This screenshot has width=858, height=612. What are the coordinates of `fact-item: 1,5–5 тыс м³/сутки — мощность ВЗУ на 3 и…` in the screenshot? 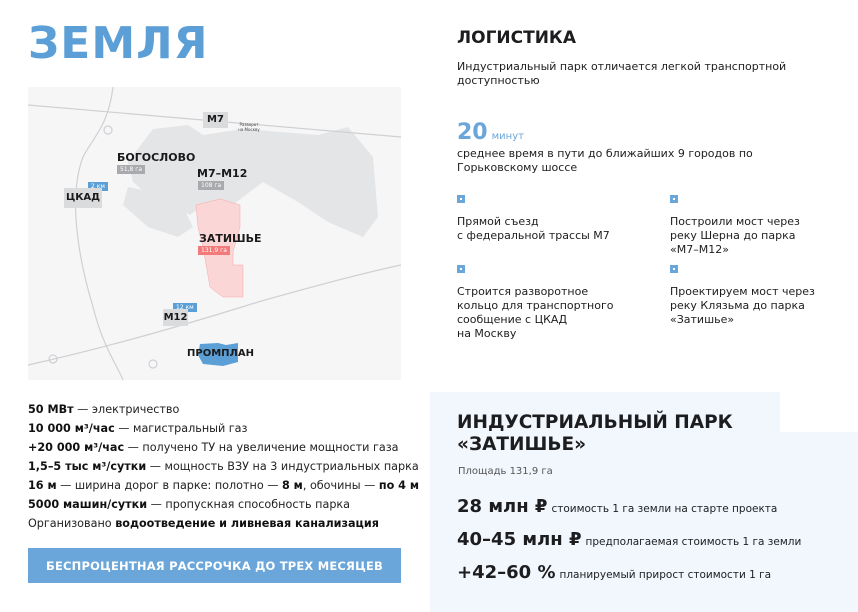 It's located at (223, 466).